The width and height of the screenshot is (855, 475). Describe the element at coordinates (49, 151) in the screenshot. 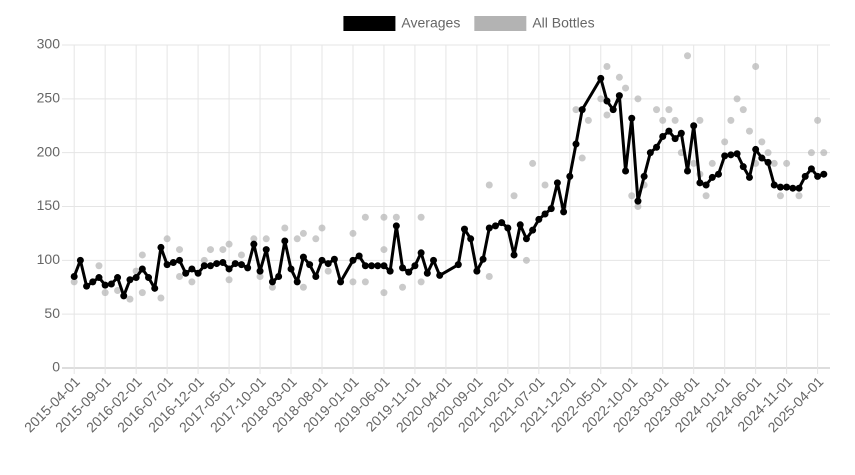

I see `y-tick-label: 200` at that location.